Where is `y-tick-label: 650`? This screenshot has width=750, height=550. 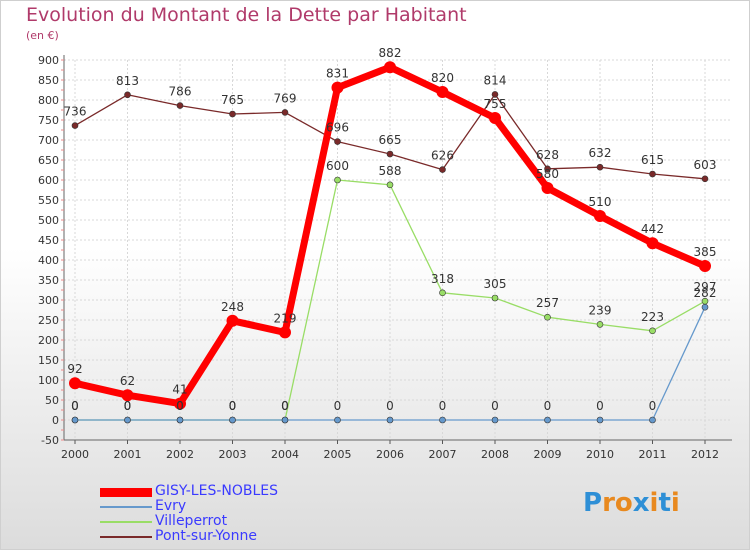
y-tick-label: 650 is located at coordinates (48, 160).